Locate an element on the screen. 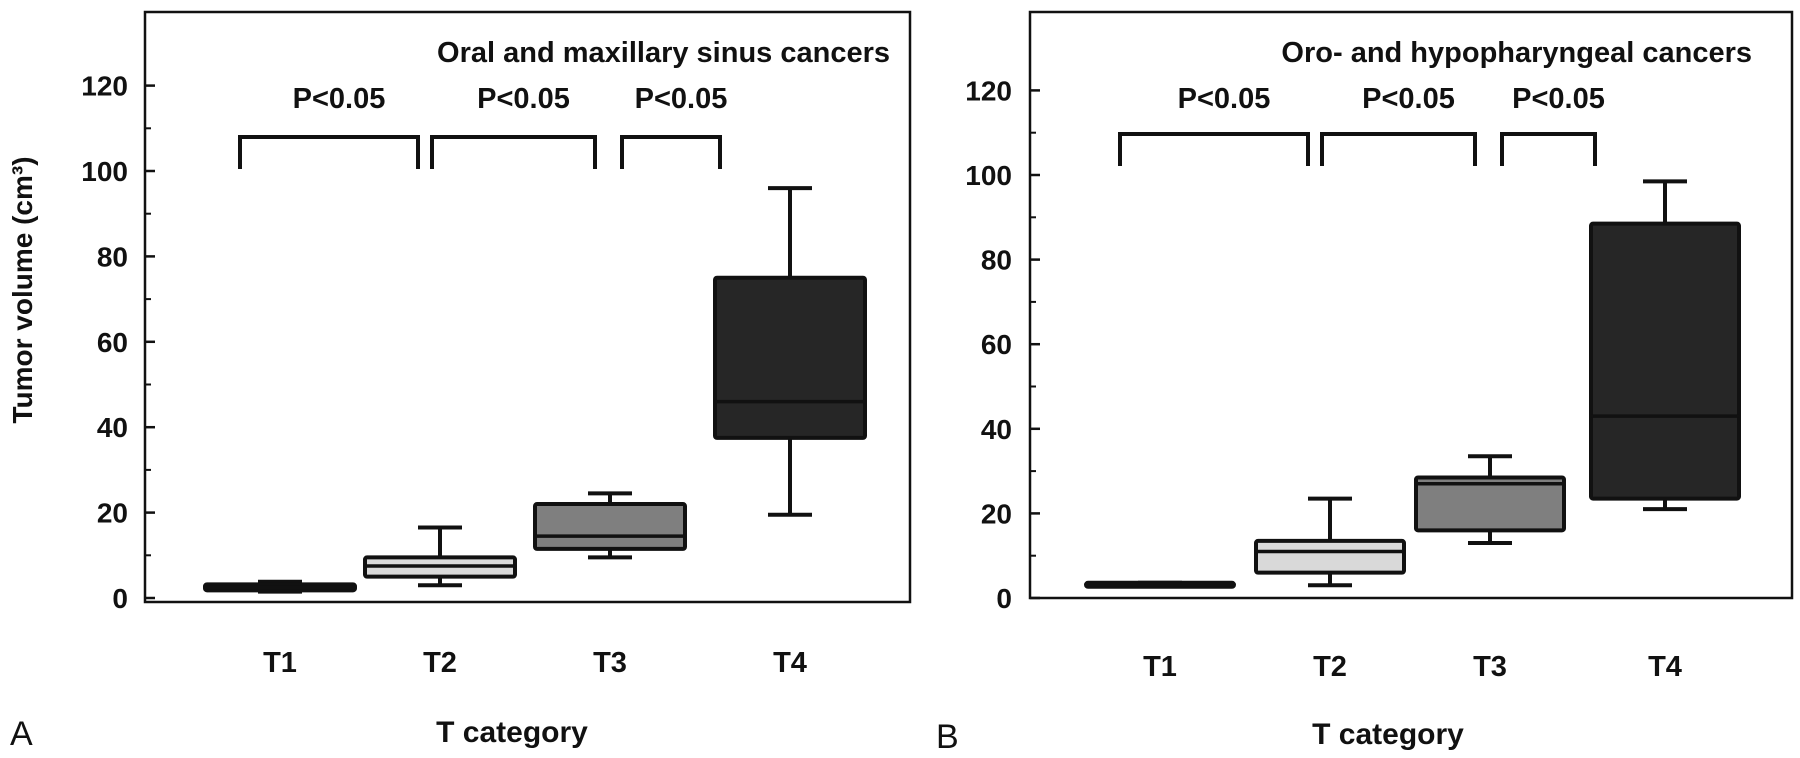 This screenshot has height=758, width=1800. panel-title: Oral and maxillary sinus cancers is located at coordinates (663, 53).